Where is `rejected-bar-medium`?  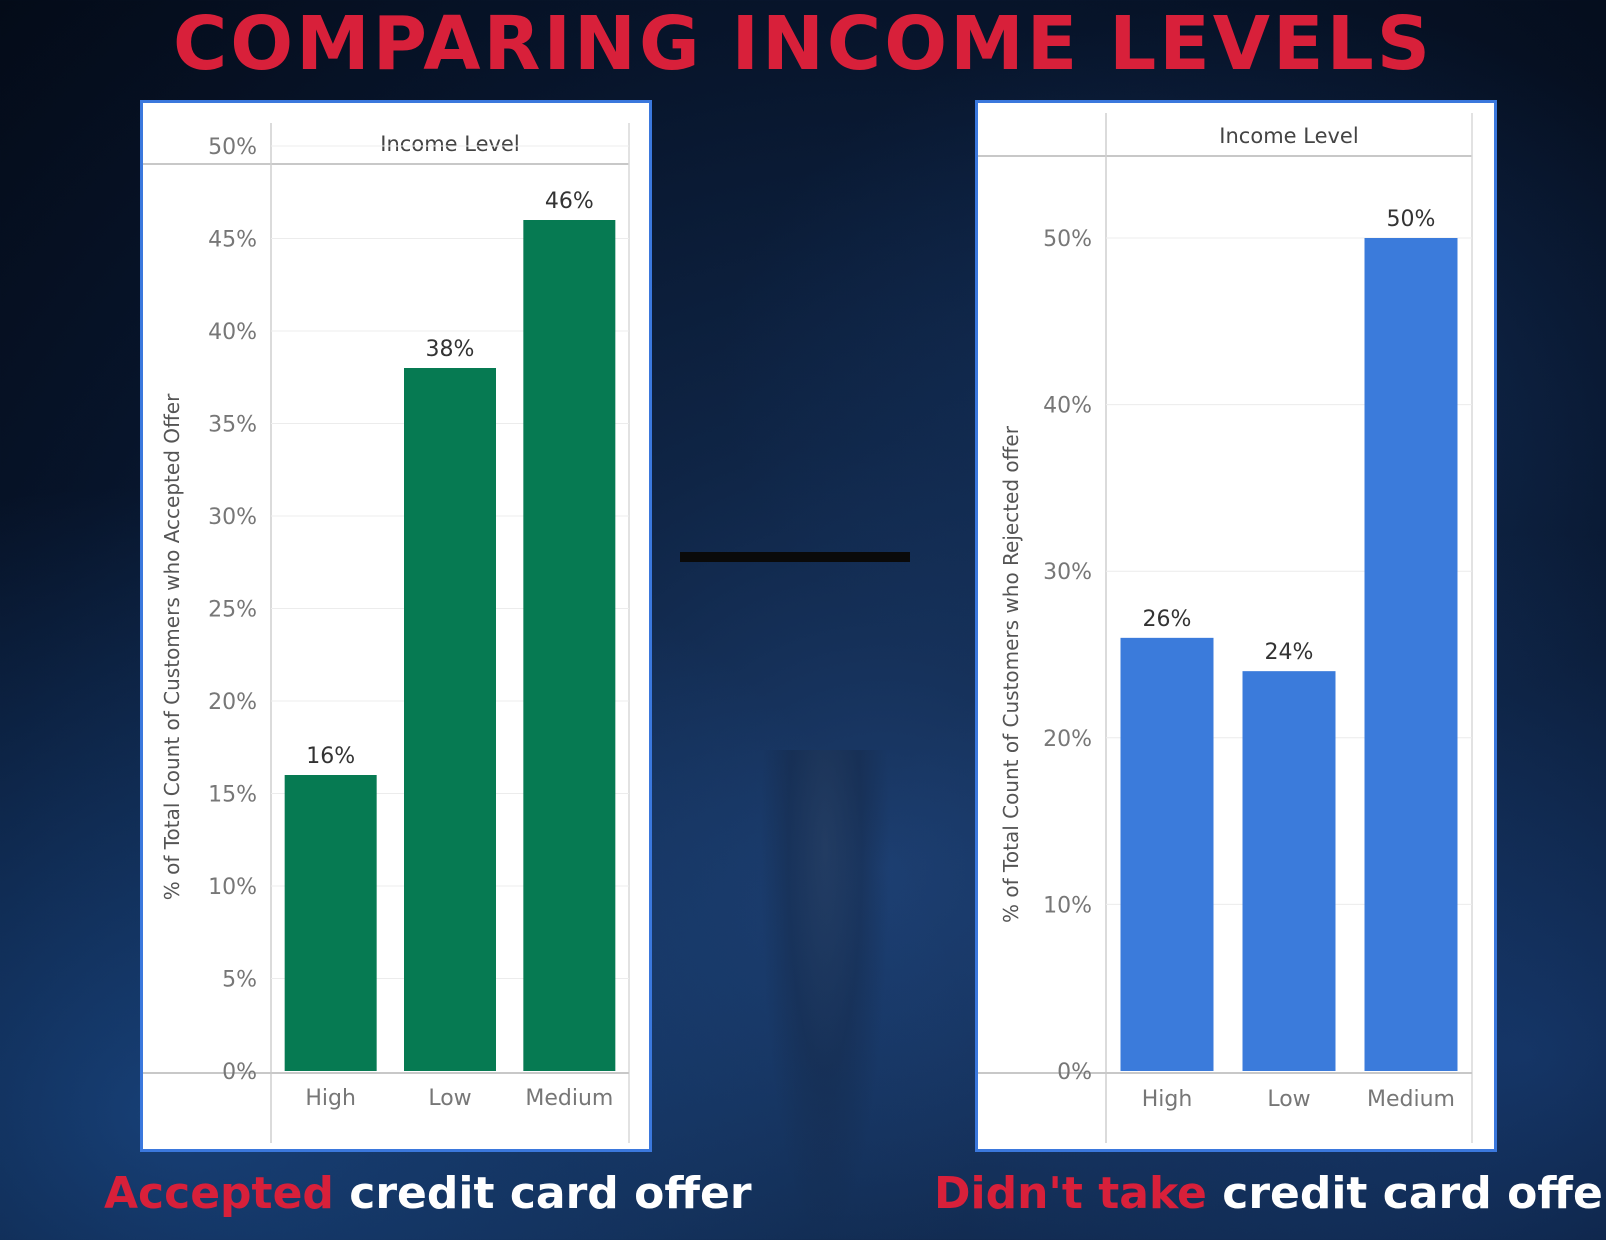
rejected-bar-medium is located at coordinates (1411, 654).